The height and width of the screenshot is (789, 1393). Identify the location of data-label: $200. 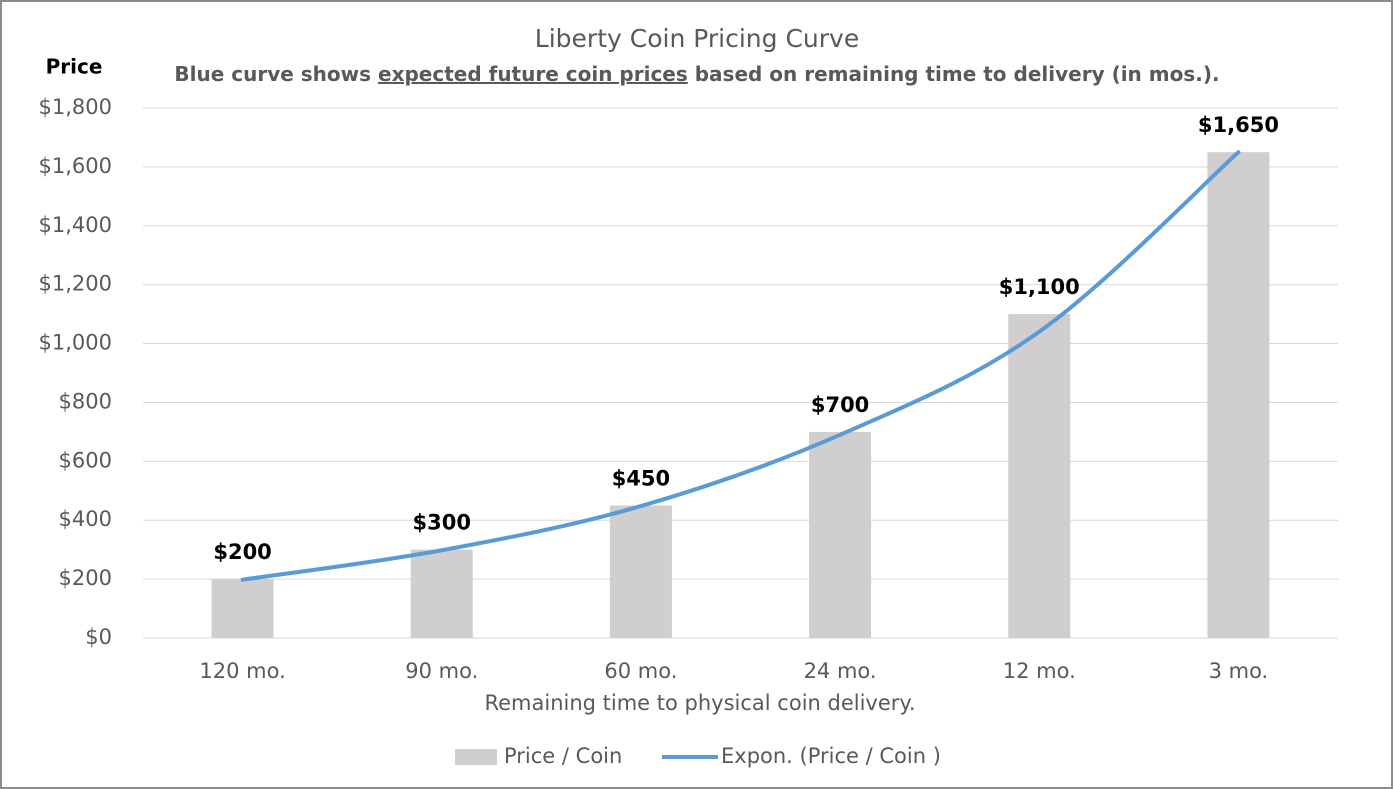
(242, 552).